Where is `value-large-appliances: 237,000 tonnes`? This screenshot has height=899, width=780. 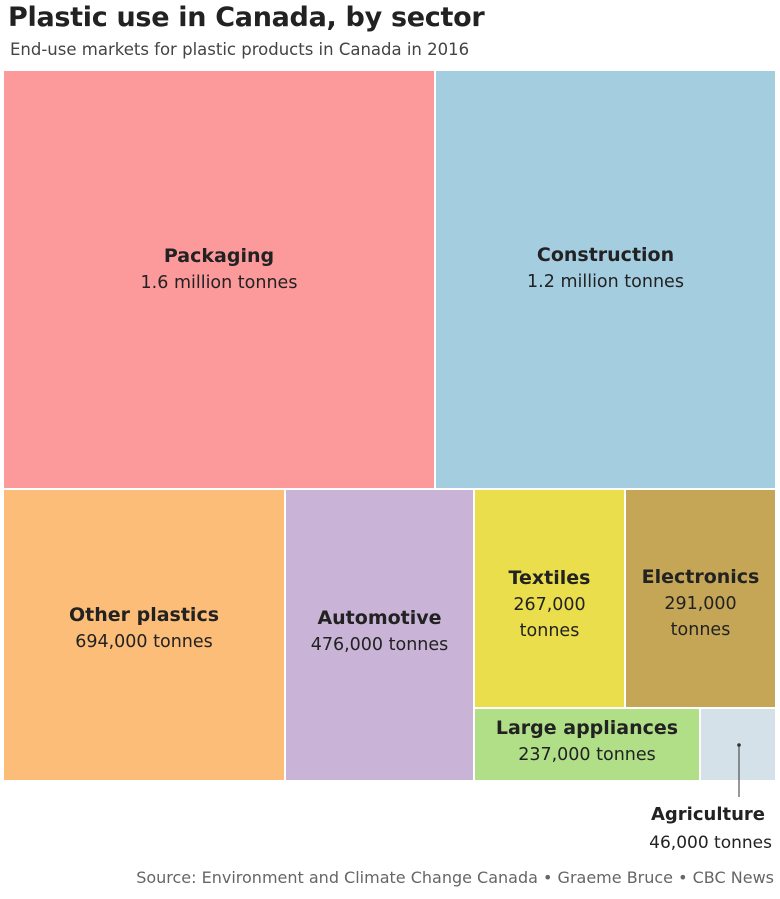 value-large-appliances: 237,000 tonnes is located at coordinates (587, 755).